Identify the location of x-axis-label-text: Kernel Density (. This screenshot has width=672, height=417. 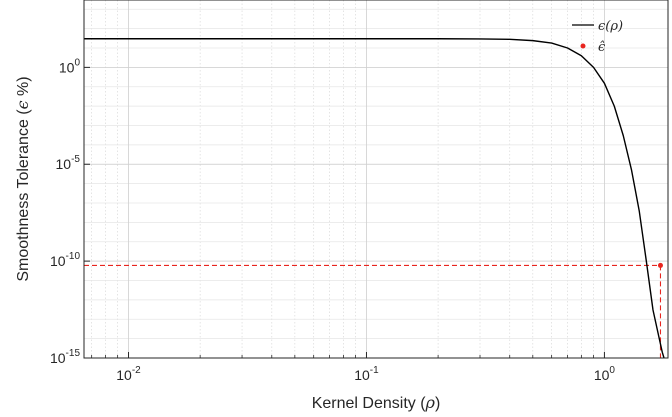
(369, 403).